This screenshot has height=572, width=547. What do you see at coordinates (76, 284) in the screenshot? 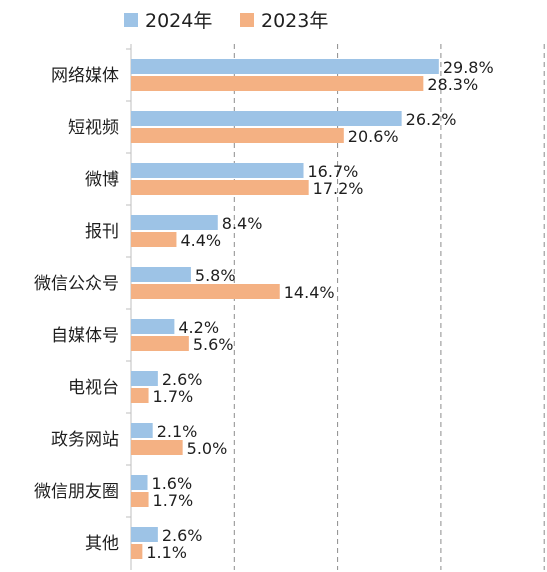
I see `category-label: 微信公众号` at bounding box center [76, 284].